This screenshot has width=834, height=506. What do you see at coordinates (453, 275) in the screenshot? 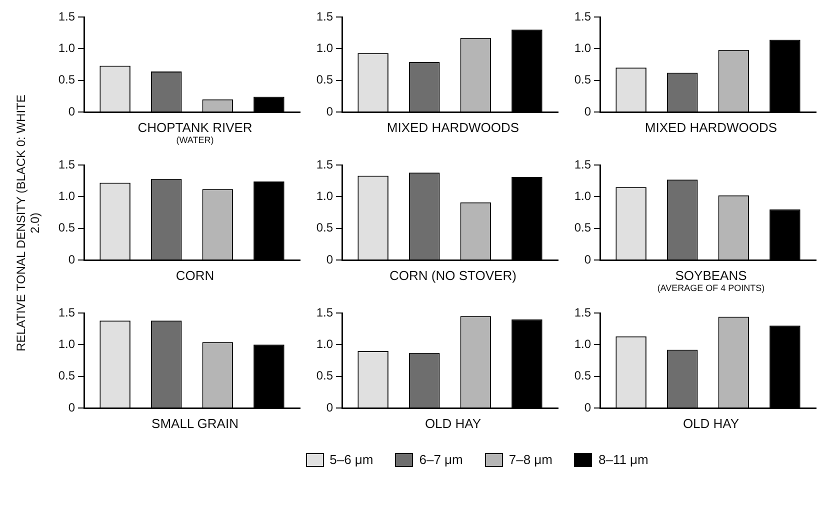
I see `x-axis-title: CORN (NO STOVER)` at bounding box center [453, 275].